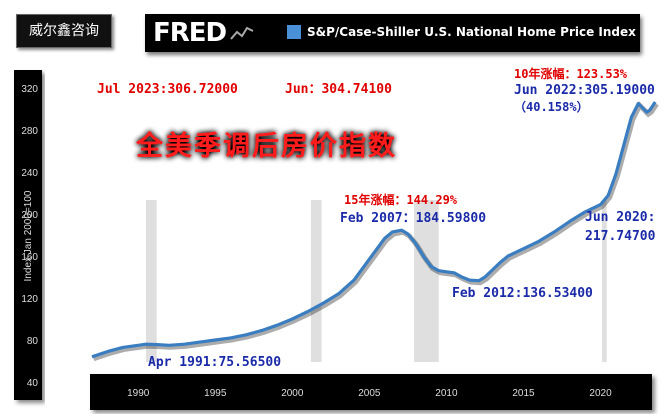  I want to click on x-tick-label: 2020, so click(600, 393).